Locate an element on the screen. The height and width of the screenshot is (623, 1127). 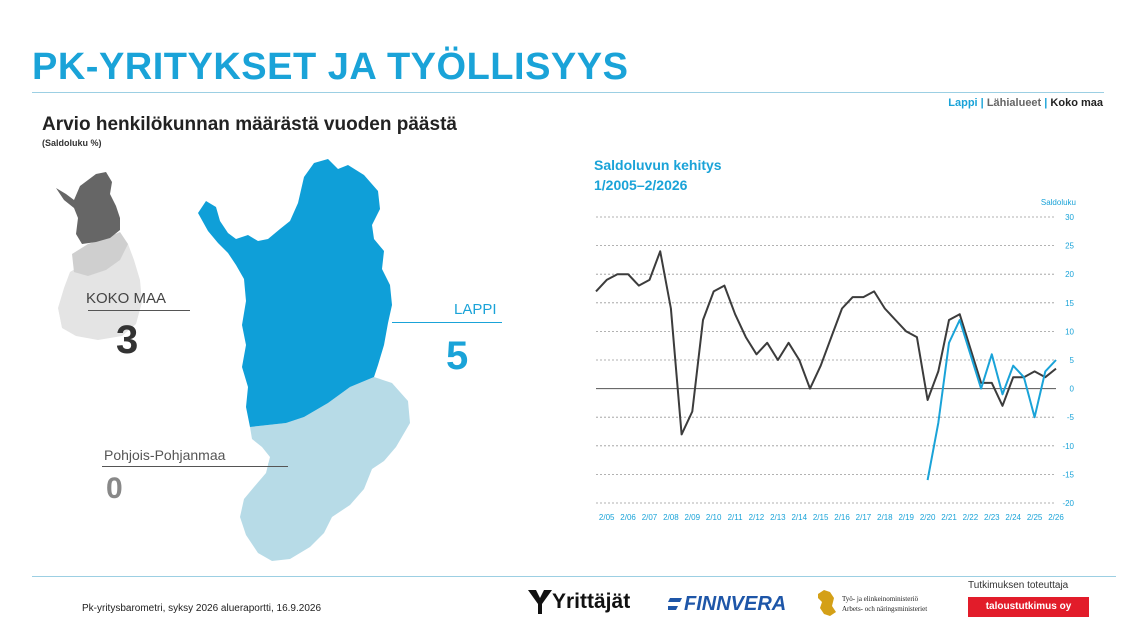
x-tick-label: 2/20 is located at coordinates (928, 517).